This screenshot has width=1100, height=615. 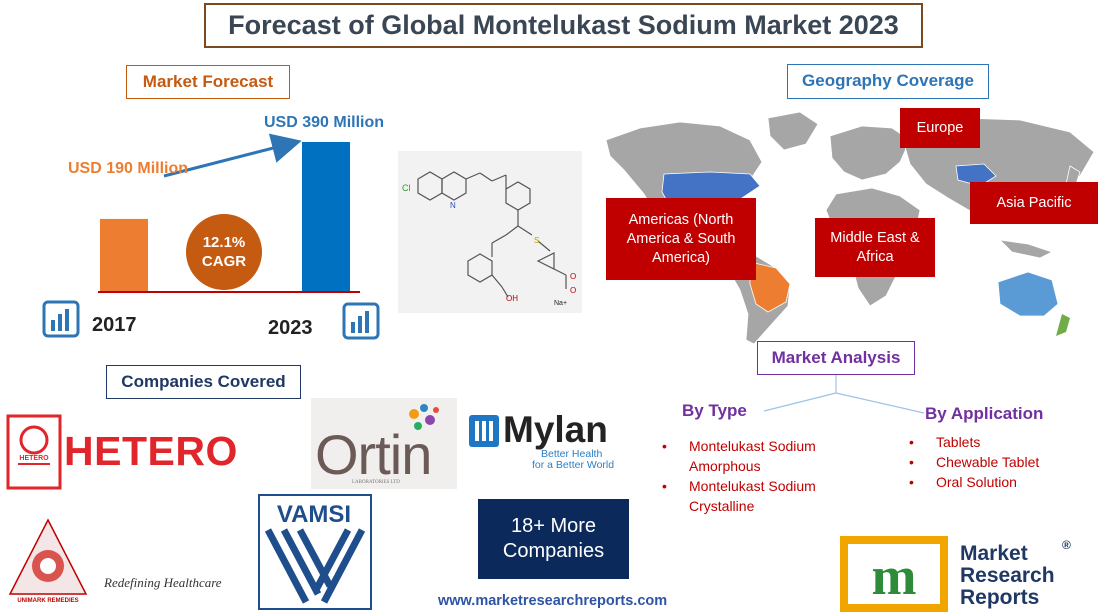 What do you see at coordinates (512, 298) in the screenshot?
I see `atom-oh: OH` at bounding box center [512, 298].